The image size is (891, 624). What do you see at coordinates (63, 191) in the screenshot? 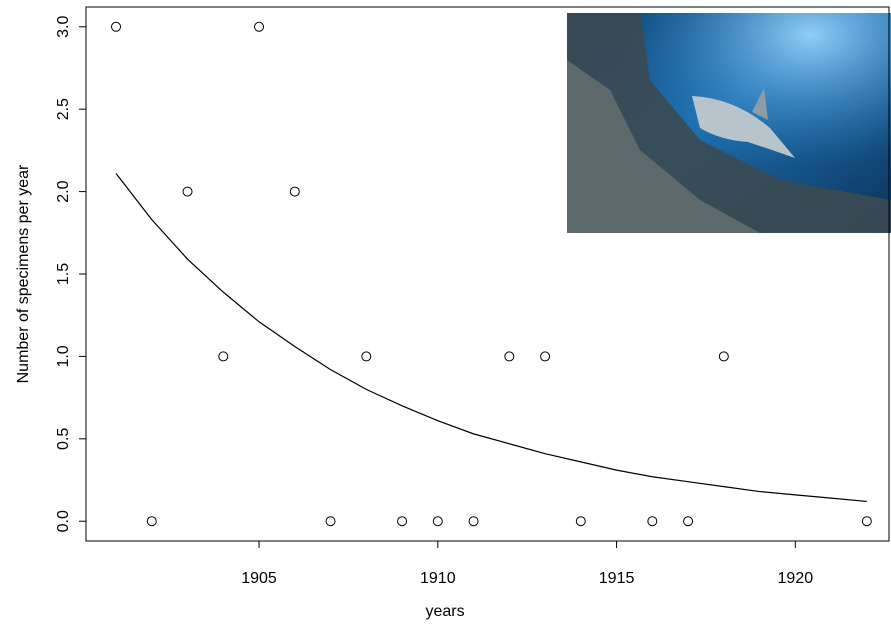
I see `y-tick-label: 2.0` at bounding box center [63, 191].